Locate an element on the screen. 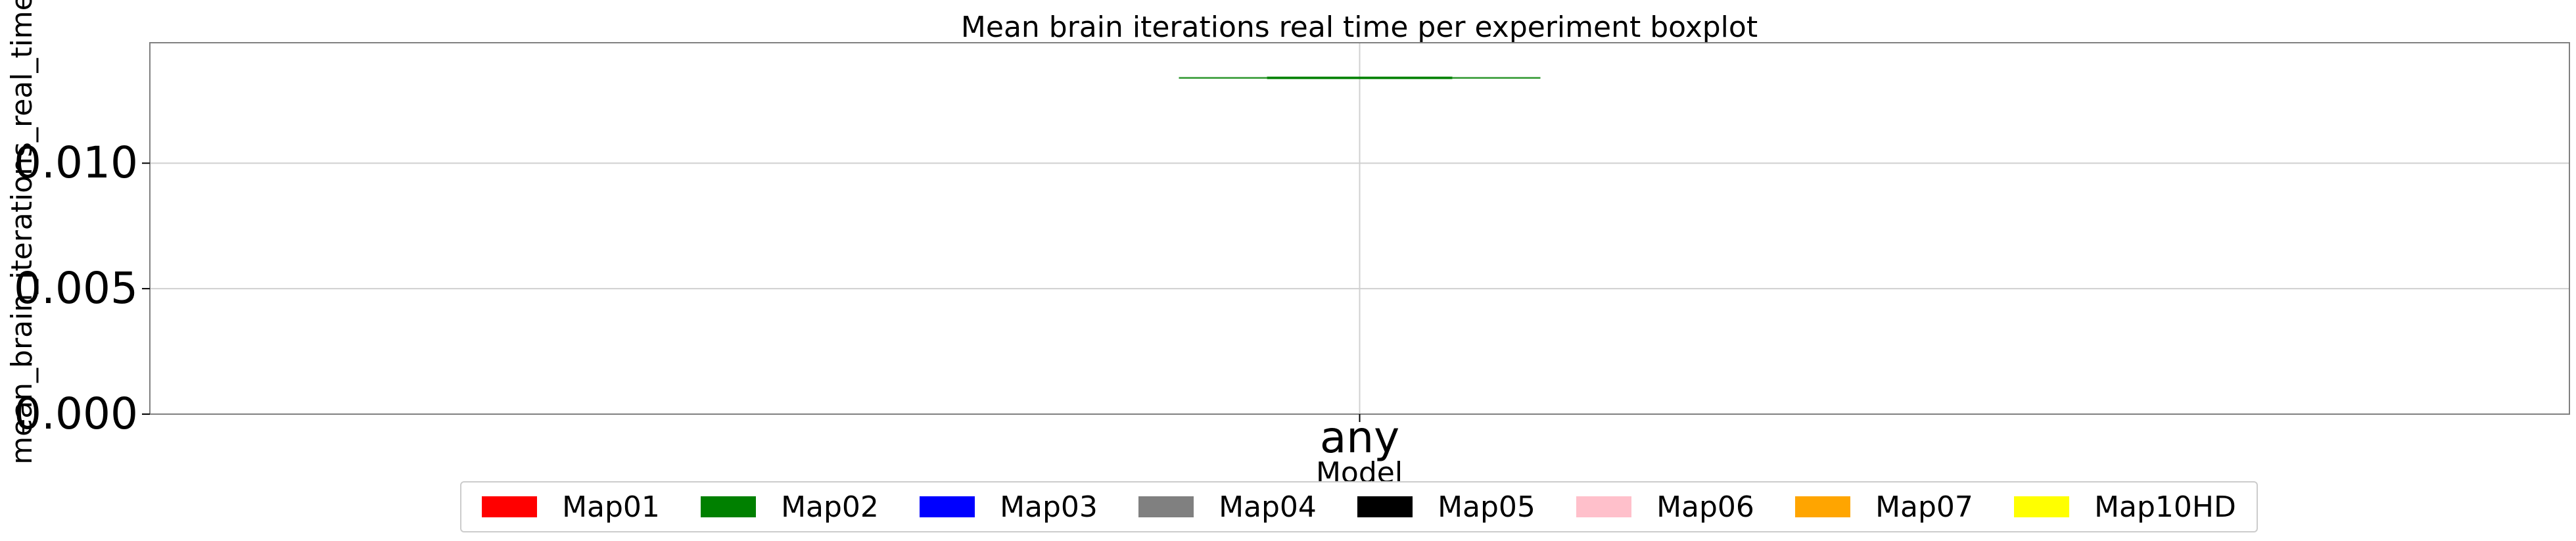 The width and height of the screenshot is (2576, 541). x-tick-label: any is located at coordinates (1359, 437).